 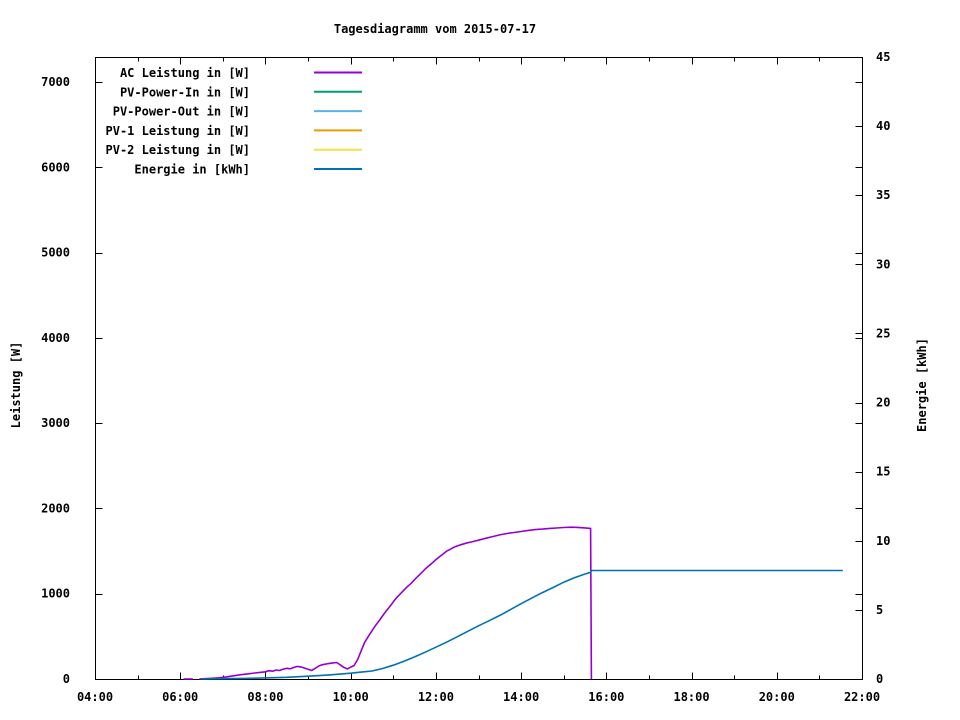 I want to click on legend-label: PV-Power-Out in [W], so click(x=181, y=112).